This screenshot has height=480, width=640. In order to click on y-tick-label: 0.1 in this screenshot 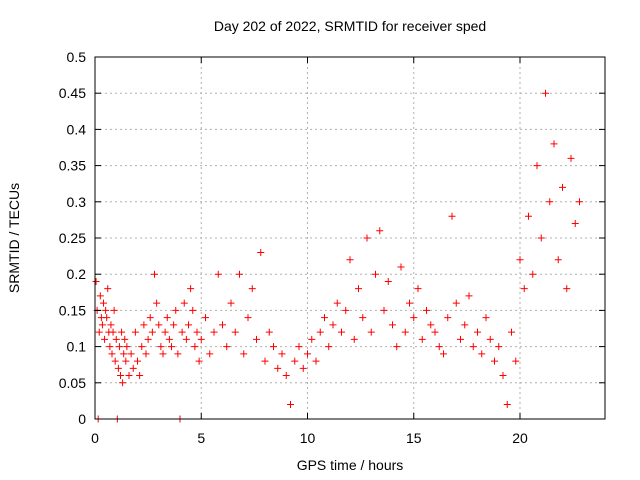, I will do `click(77, 347)`.